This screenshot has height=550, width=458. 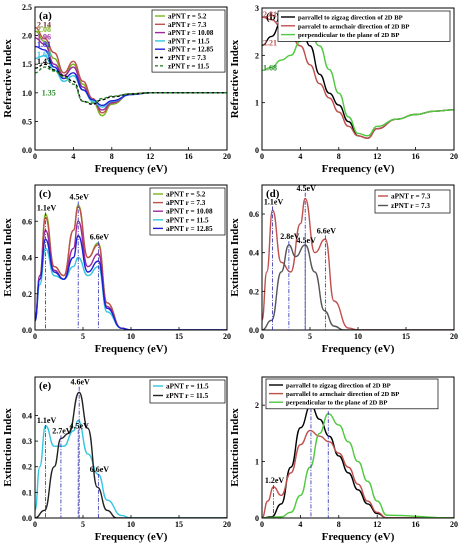 I want to click on y-tick-label: 2, so click(x=257, y=405).